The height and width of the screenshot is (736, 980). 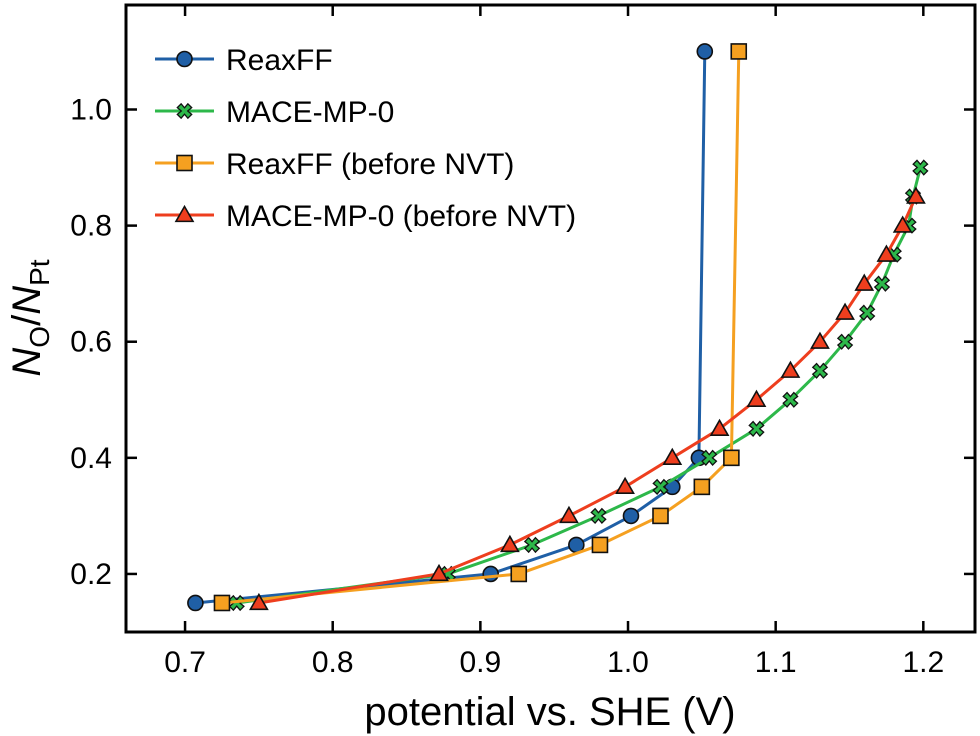 What do you see at coordinates (401, 216) in the screenshot?
I see `legend-label: MACE-MP-0 (before NVT)` at bounding box center [401, 216].